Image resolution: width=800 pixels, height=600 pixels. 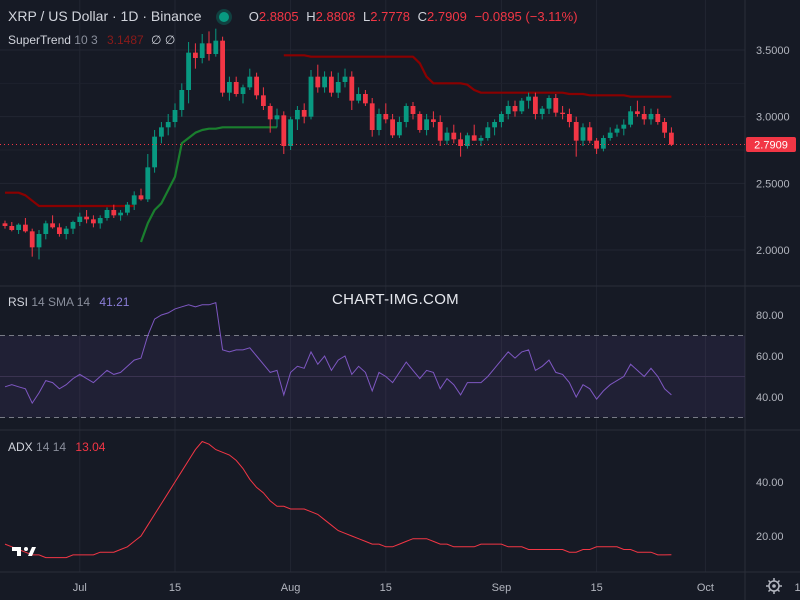 I want to click on supertrend-up-segment, so click(x=208, y=184).